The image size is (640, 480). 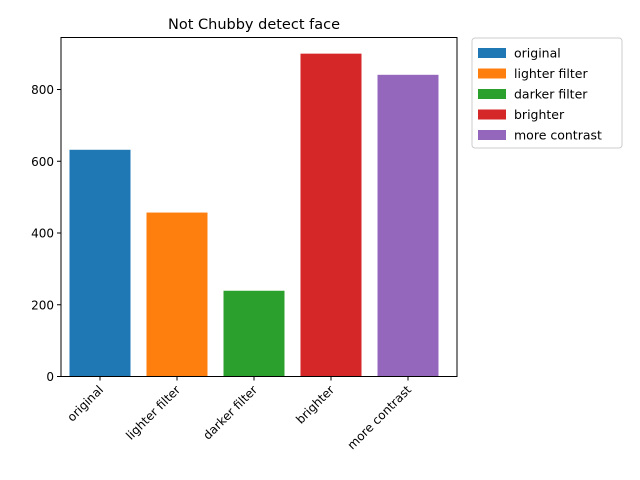 I want to click on x-tick-label: brighter, so click(x=315, y=405).